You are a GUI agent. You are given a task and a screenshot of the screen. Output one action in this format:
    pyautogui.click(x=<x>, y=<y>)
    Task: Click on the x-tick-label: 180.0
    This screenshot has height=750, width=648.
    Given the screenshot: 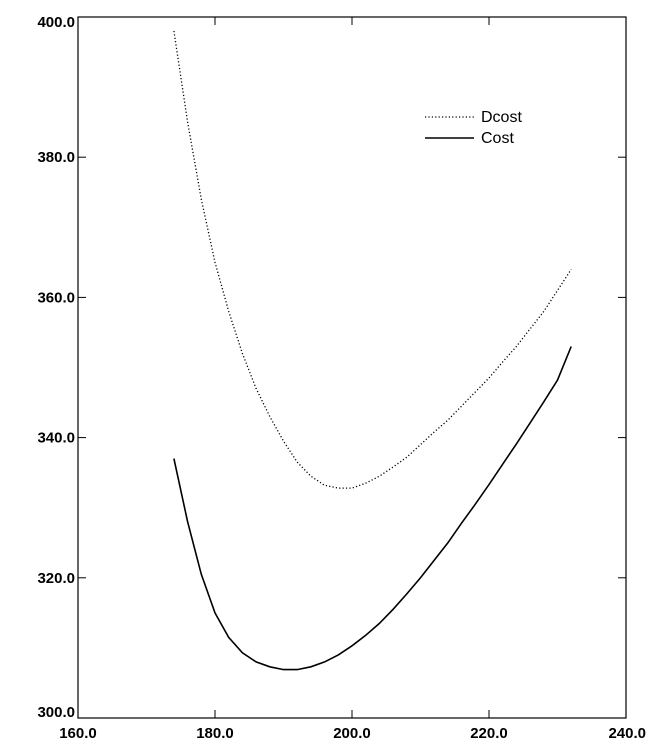 What is the action you would take?
    pyautogui.click(x=215, y=733)
    